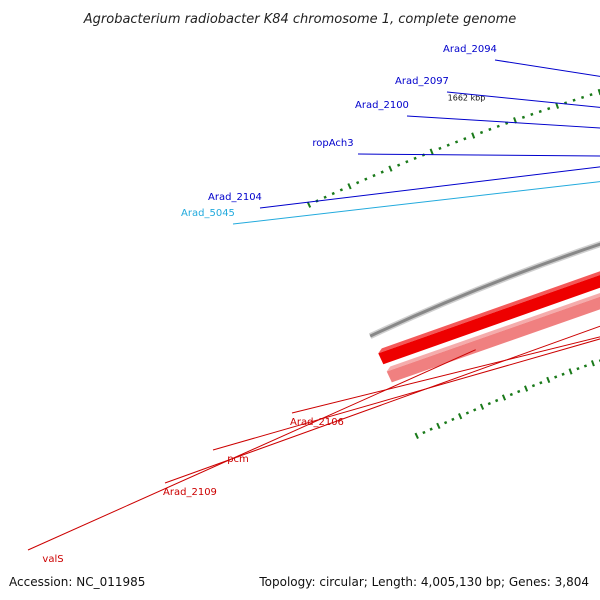 This screenshot has height=600, width=600. I want to click on outer-tick-track, so click(453, 148).